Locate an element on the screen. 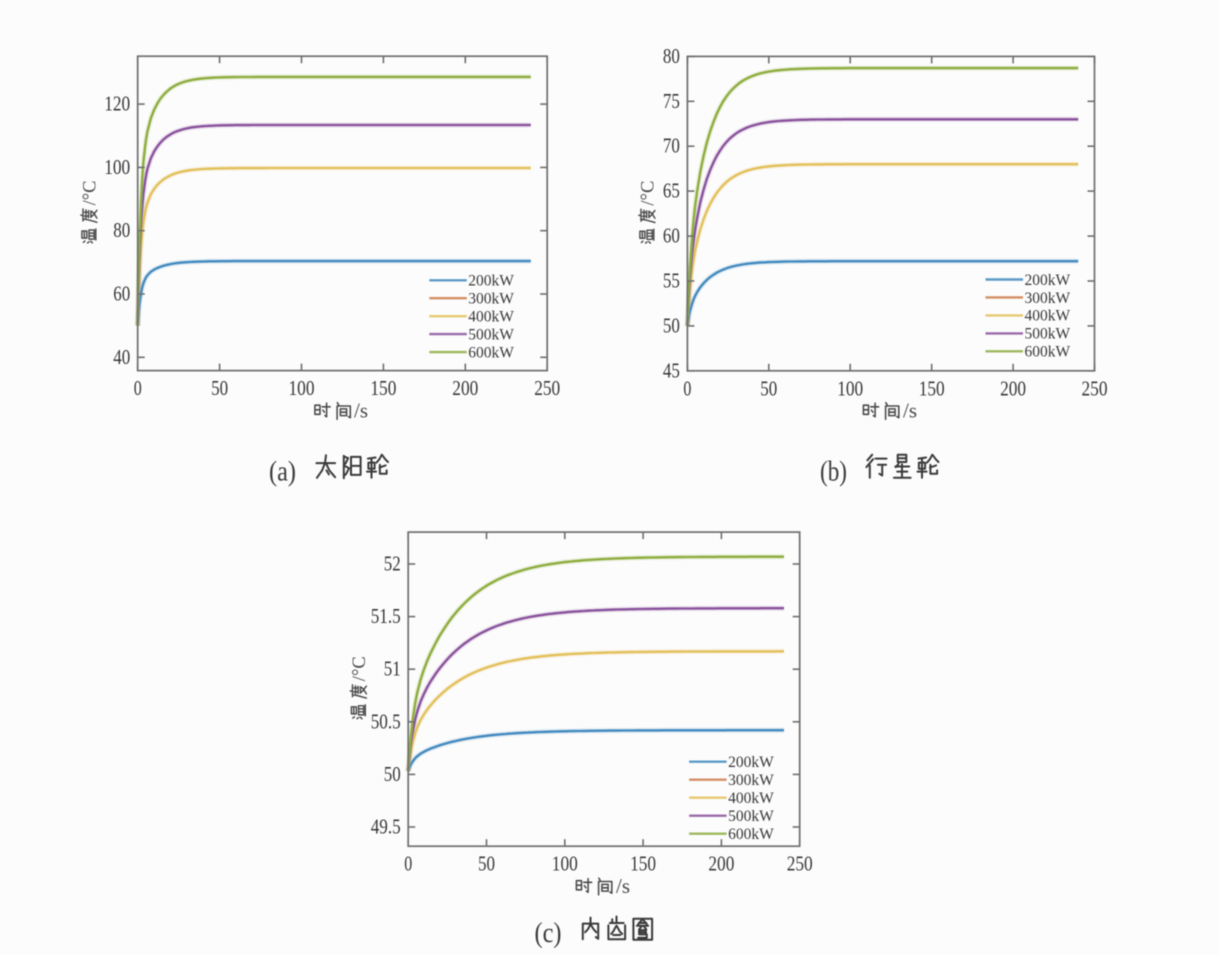 This screenshot has height=955, width=1219. svg-text: (b) is located at coordinates (833, 472).